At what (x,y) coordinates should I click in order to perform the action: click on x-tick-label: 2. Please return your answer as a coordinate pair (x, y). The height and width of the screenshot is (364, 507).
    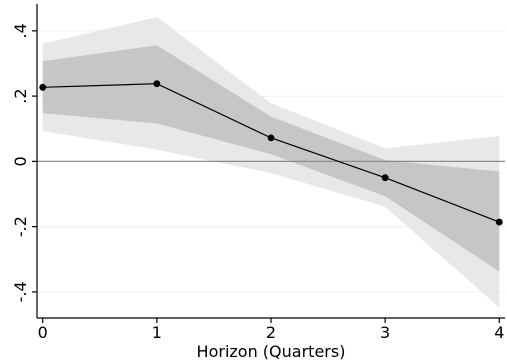
    Looking at the image, I should click on (271, 332).